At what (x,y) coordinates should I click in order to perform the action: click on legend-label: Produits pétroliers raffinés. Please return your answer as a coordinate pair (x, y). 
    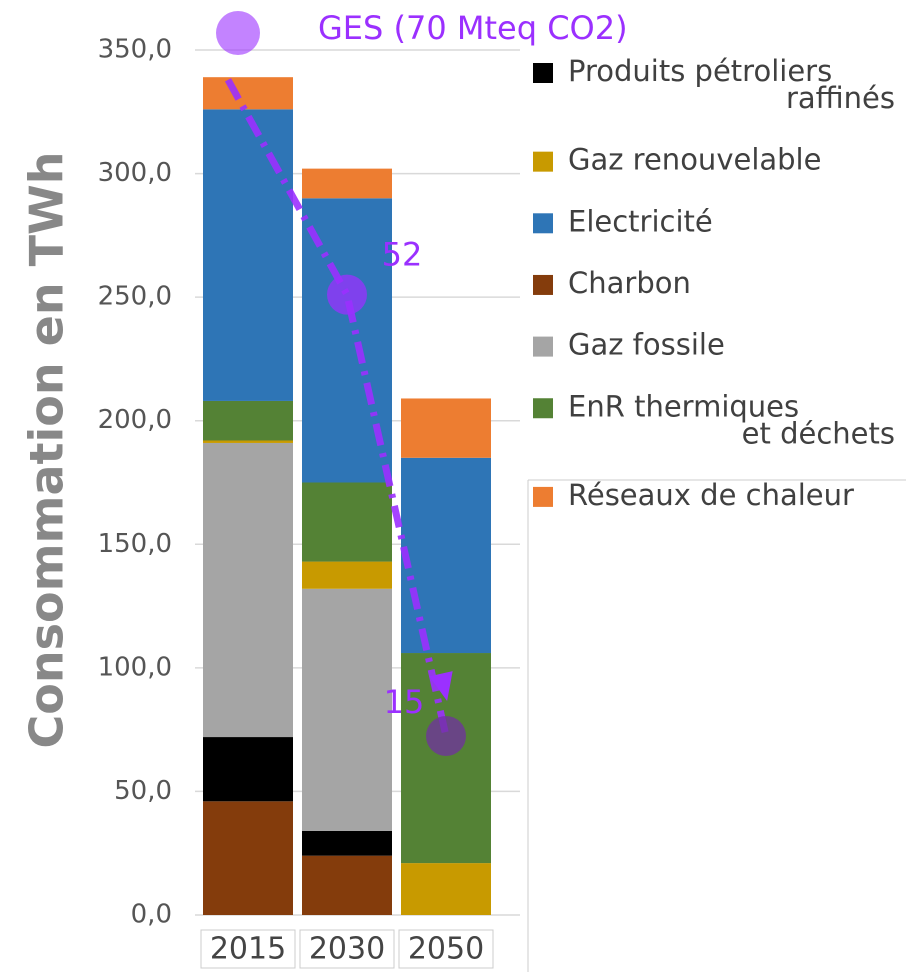
    Looking at the image, I should click on (731, 84).